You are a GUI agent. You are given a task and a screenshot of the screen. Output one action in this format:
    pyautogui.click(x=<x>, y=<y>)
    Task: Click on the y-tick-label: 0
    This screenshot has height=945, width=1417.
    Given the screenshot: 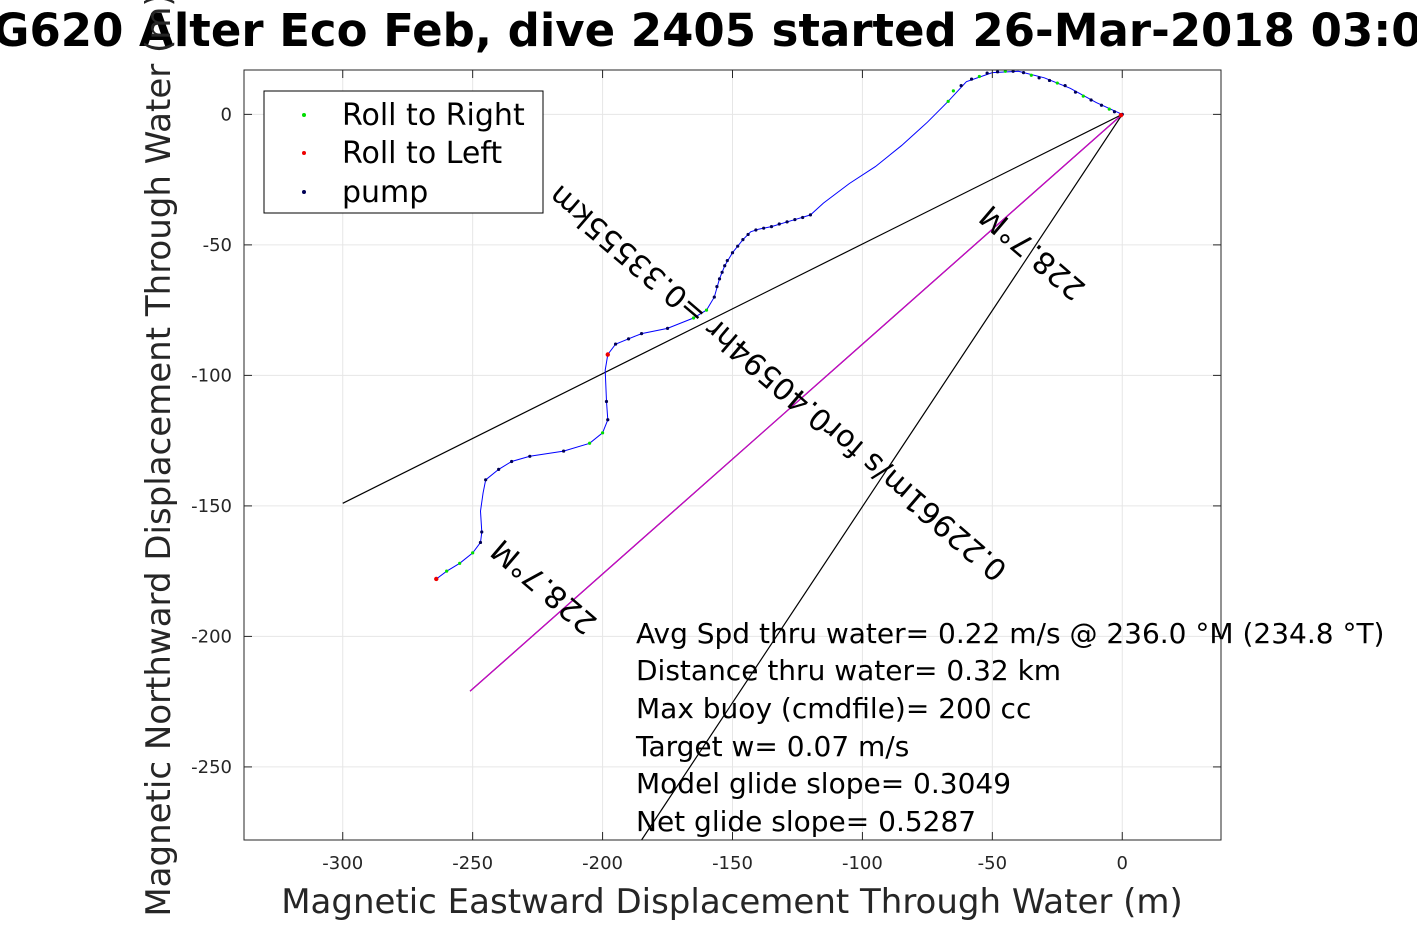 What is the action you would take?
    pyautogui.click(x=226, y=114)
    